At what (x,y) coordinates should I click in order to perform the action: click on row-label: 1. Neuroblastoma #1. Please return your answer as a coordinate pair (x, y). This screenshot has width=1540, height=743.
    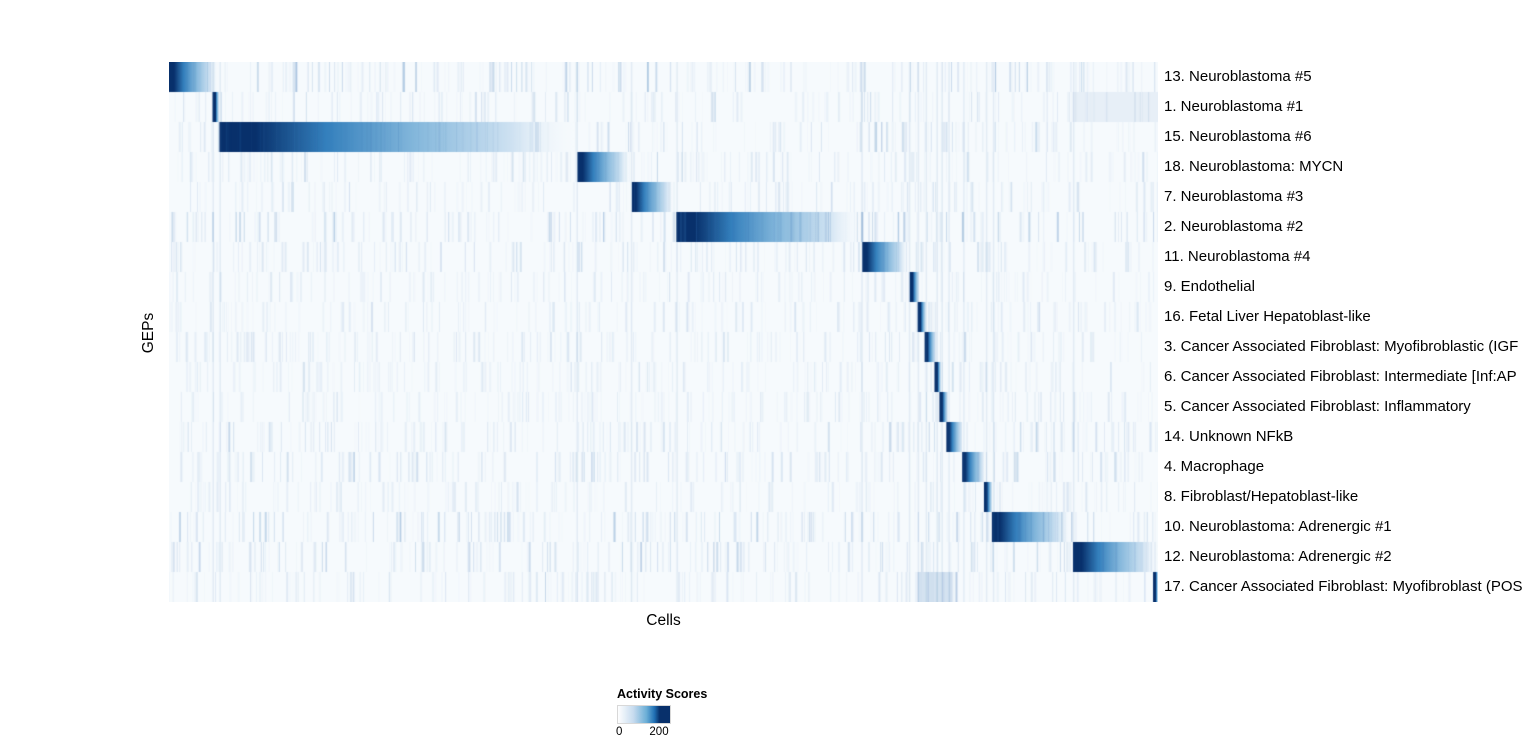
    Looking at the image, I should click on (1234, 106).